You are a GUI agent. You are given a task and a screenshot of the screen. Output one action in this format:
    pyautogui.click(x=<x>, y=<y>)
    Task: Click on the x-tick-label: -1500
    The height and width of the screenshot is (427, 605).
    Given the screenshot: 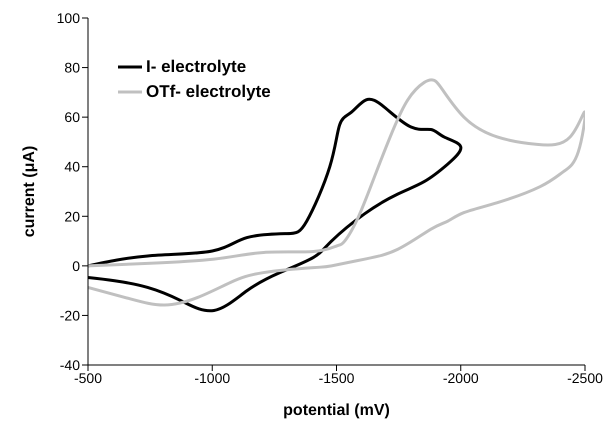 What is the action you would take?
    pyautogui.click(x=336, y=378)
    